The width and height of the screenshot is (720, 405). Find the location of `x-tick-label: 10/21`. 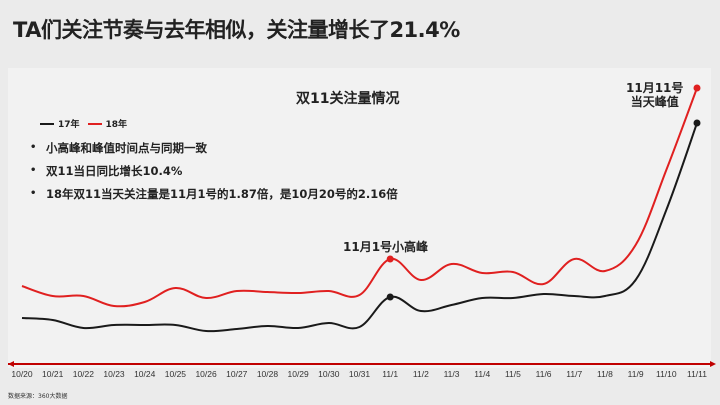

x-tick-label: 10/21 is located at coordinates (53, 374).